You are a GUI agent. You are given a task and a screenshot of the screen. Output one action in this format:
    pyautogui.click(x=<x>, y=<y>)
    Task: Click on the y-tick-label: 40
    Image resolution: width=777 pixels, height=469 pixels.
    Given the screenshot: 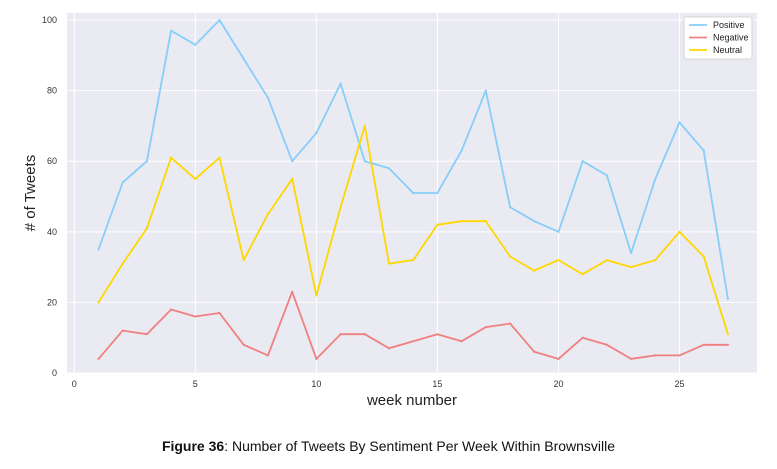 What is the action you would take?
    pyautogui.click(x=52, y=232)
    